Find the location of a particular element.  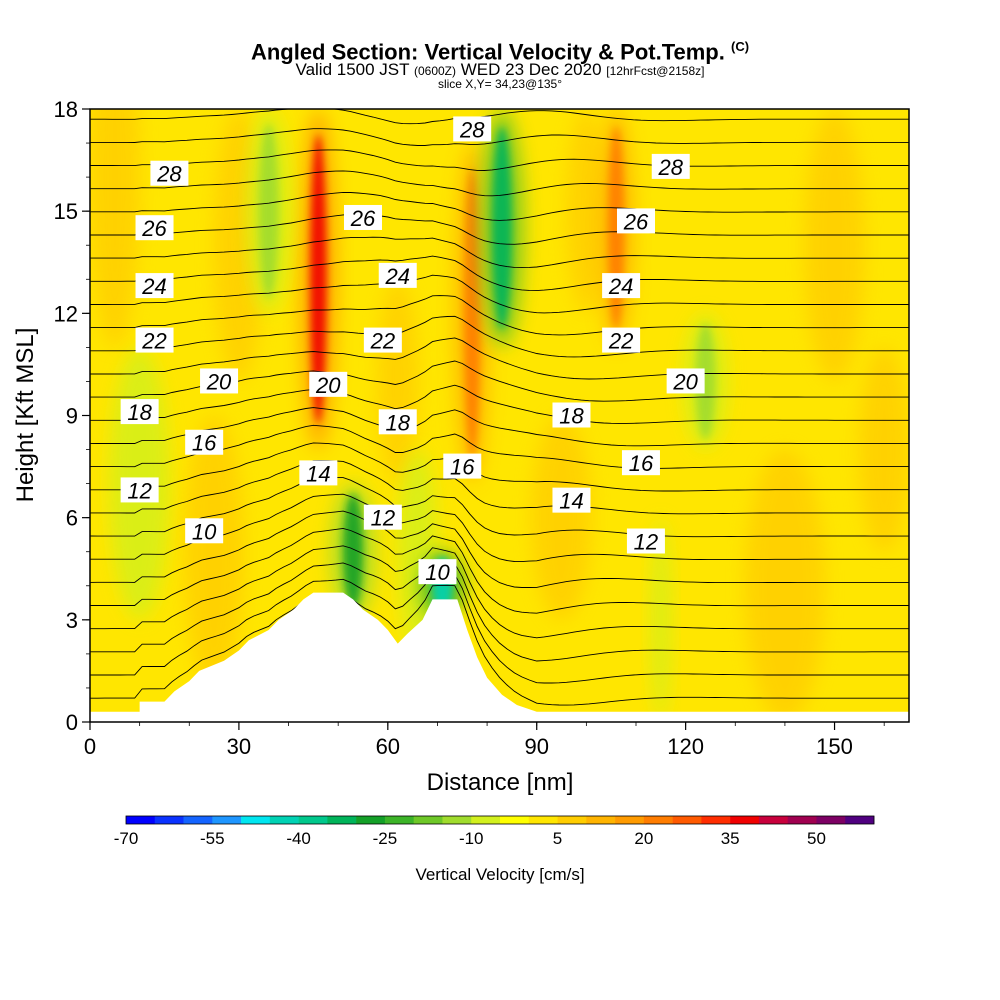

theta-label-text: 26 is located at coordinates (363, 218).